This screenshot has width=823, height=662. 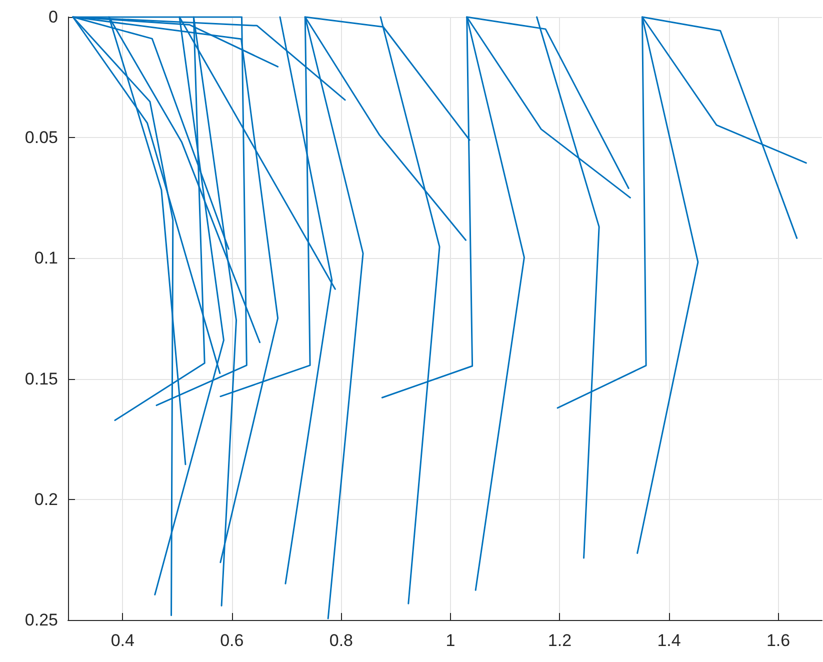 What do you see at coordinates (46, 258) in the screenshot?
I see `y-tick-label: 0.1` at bounding box center [46, 258].